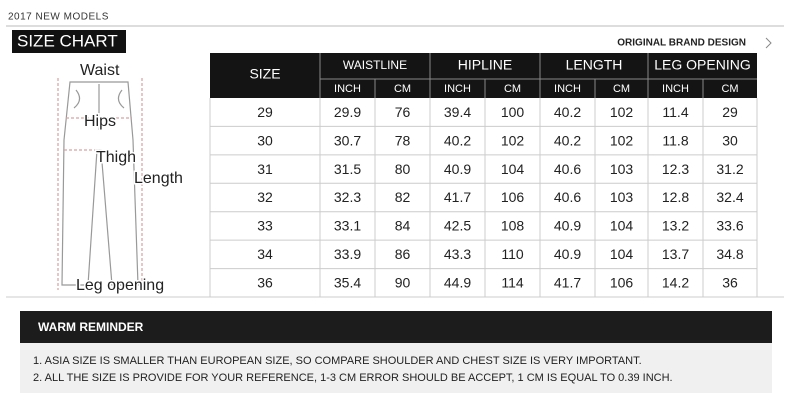  What do you see at coordinates (675, 254) in the screenshot?
I see `cell: 13.7` at bounding box center [675, 254].